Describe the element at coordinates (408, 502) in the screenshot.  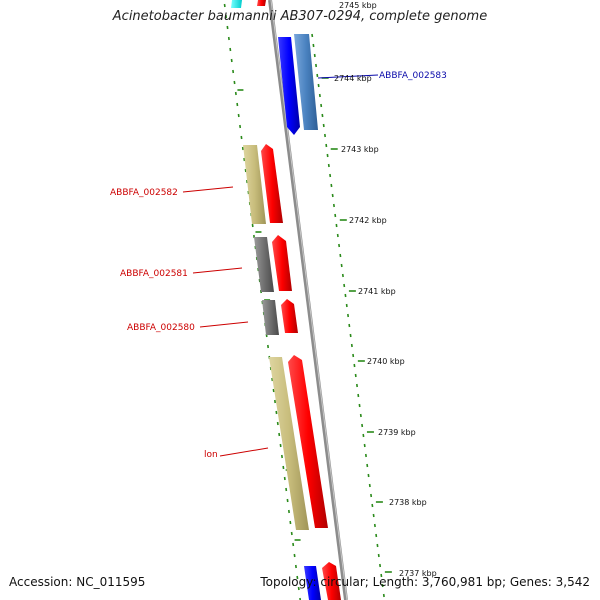
I see `ruler-label-2738: 2738 kbp` at that location.